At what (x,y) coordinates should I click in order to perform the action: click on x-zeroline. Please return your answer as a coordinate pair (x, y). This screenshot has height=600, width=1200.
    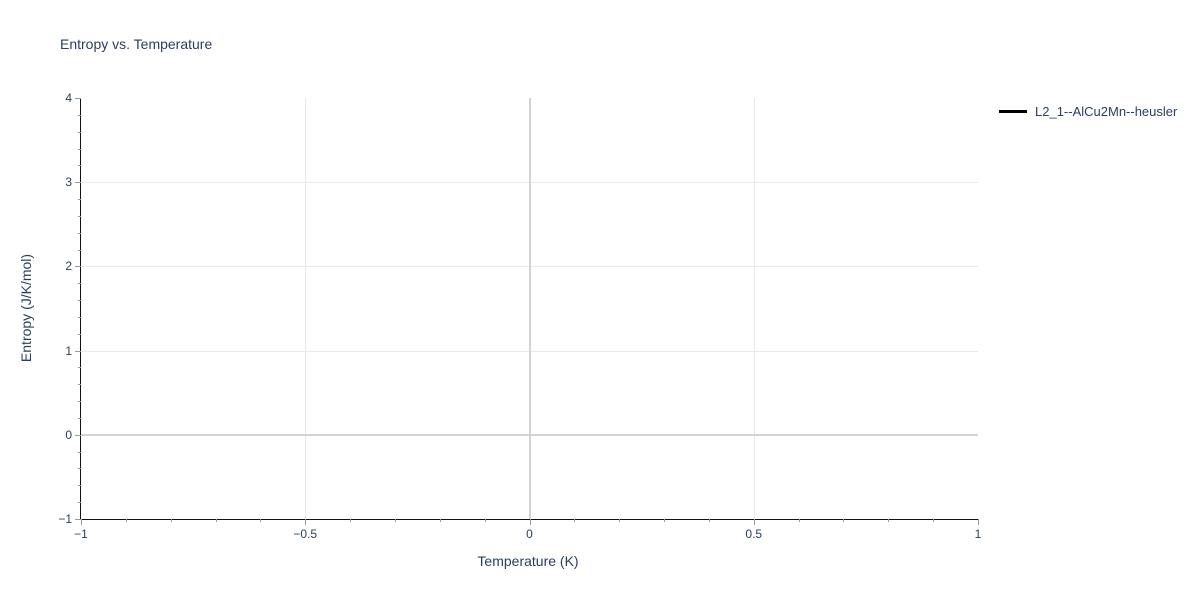
    Looking at the image, I should click on (529, 308).